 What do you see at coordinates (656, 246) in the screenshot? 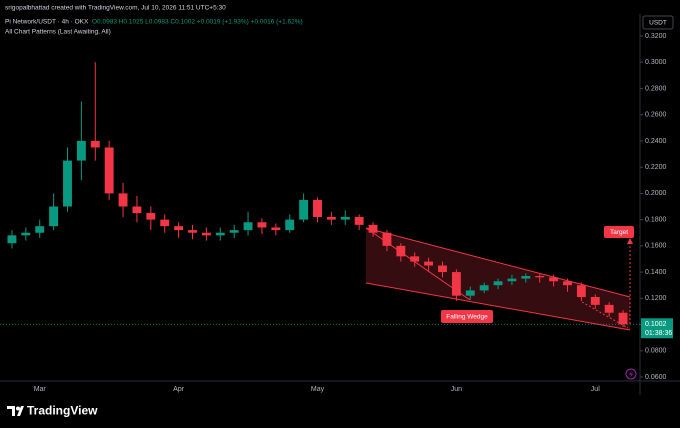
I see `y-tick-label: 0.1600` at bounding box center [656, 246].